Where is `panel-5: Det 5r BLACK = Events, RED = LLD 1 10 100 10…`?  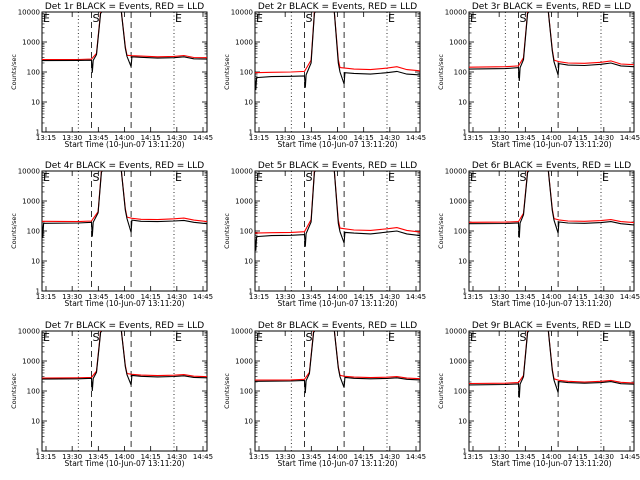 panel-5: Det 5r BLACK = Events, RED = LLD 1 10 100 10… is located at coordinates (324, 234).